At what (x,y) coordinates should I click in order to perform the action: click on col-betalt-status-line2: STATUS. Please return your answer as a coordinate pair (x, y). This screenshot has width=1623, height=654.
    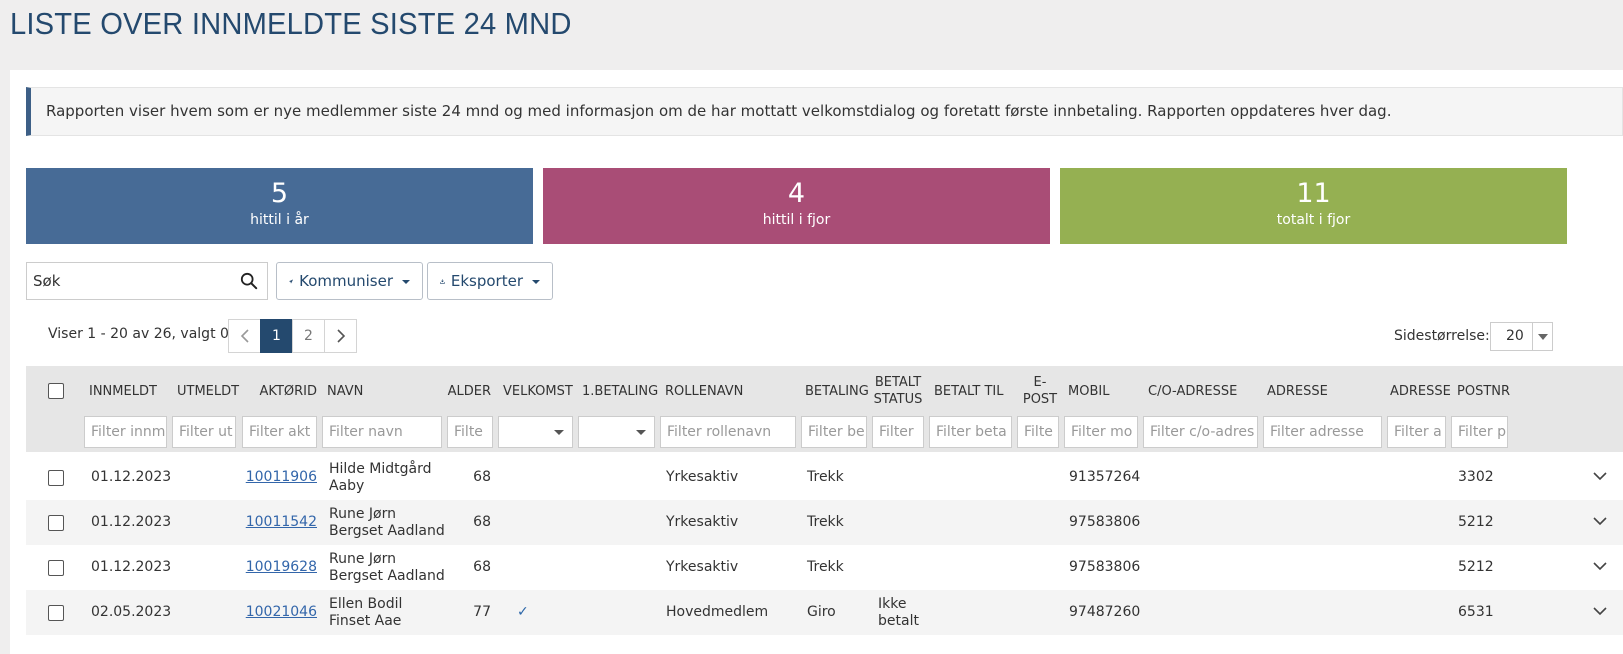
    Looking at the image, I should click on (898, 399).